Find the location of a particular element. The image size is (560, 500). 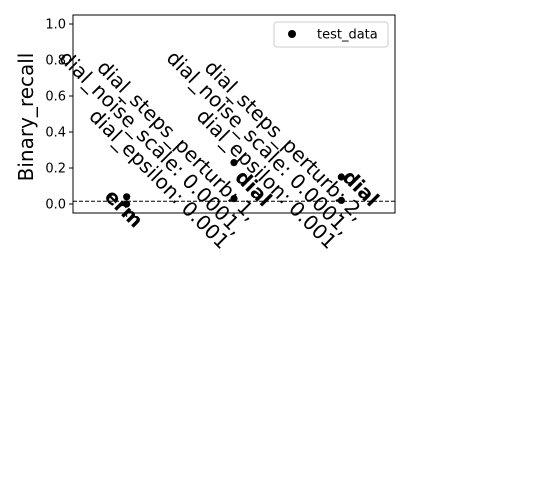

x-tick-label: erm is located at coordinates (124, 208).